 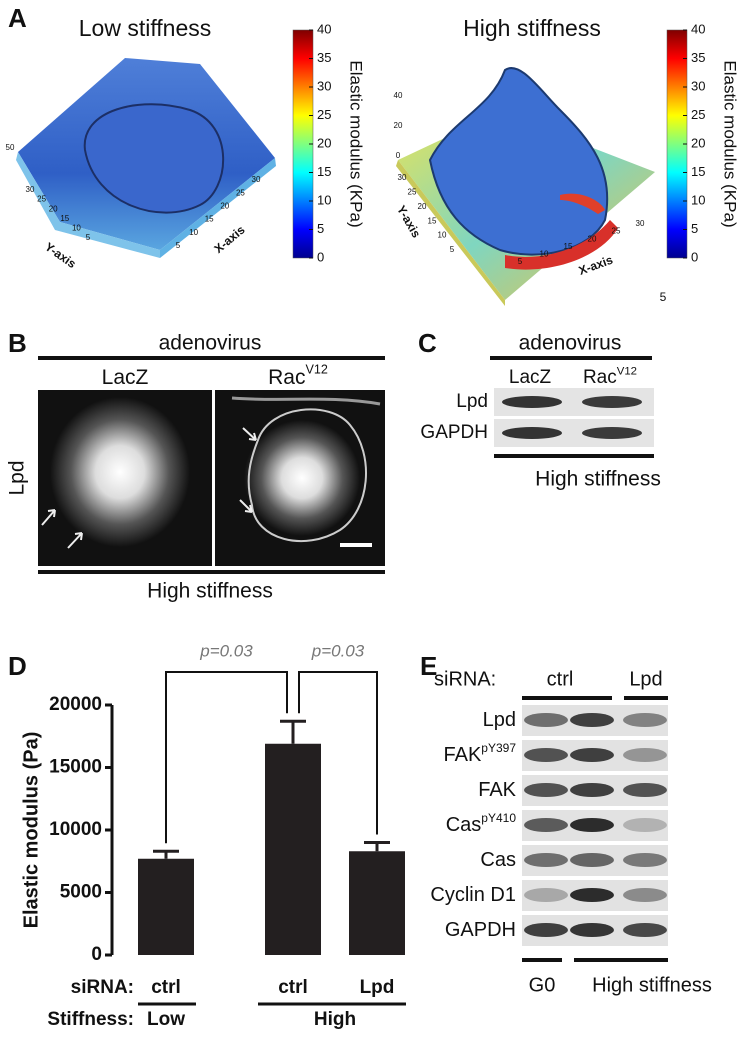 I want to click on row-label: Cyclin D1, so click(x=473, y=895).